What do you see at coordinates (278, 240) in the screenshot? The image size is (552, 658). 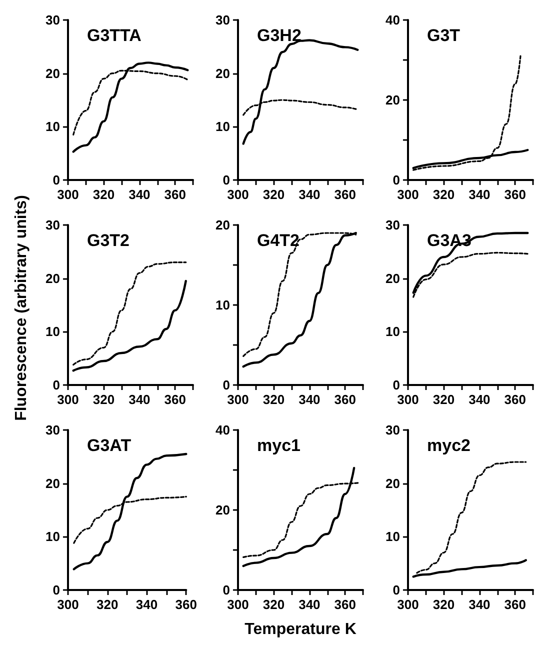 I see `chart-title: G4T2` at bounding box center [278, 240].